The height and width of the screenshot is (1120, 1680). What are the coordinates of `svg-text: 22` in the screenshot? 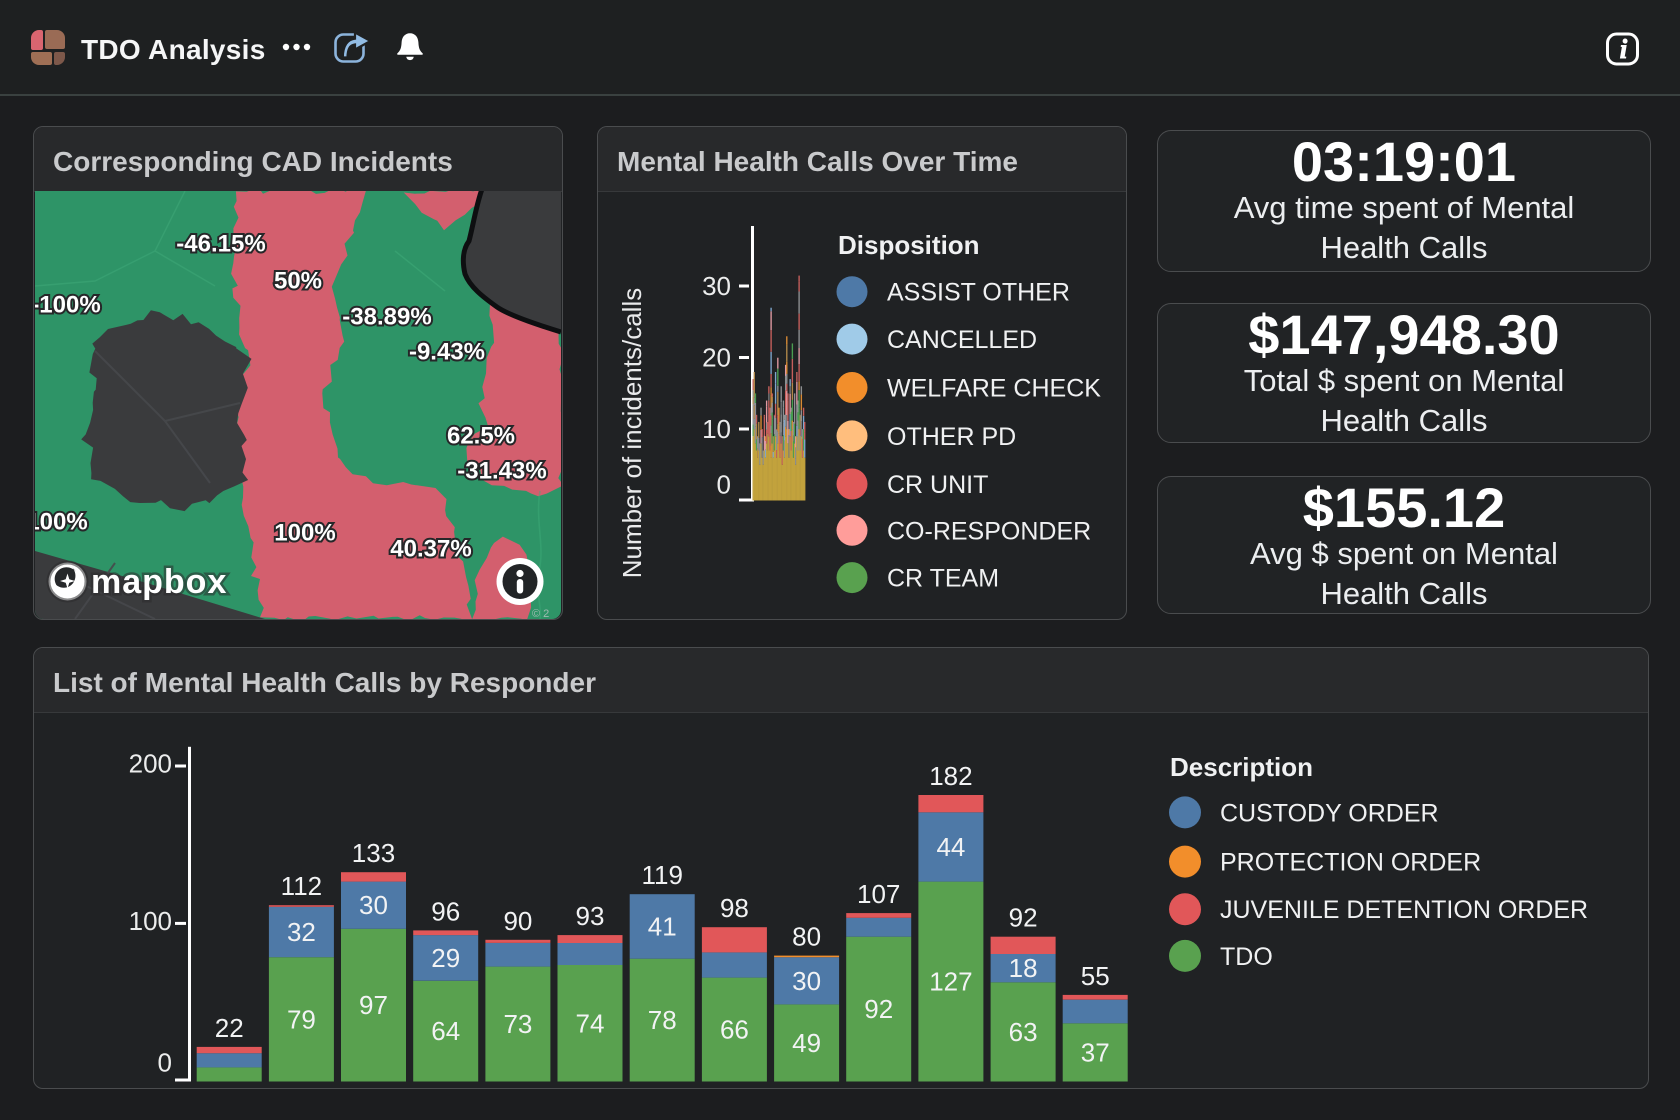 It's located at (229, 1028).